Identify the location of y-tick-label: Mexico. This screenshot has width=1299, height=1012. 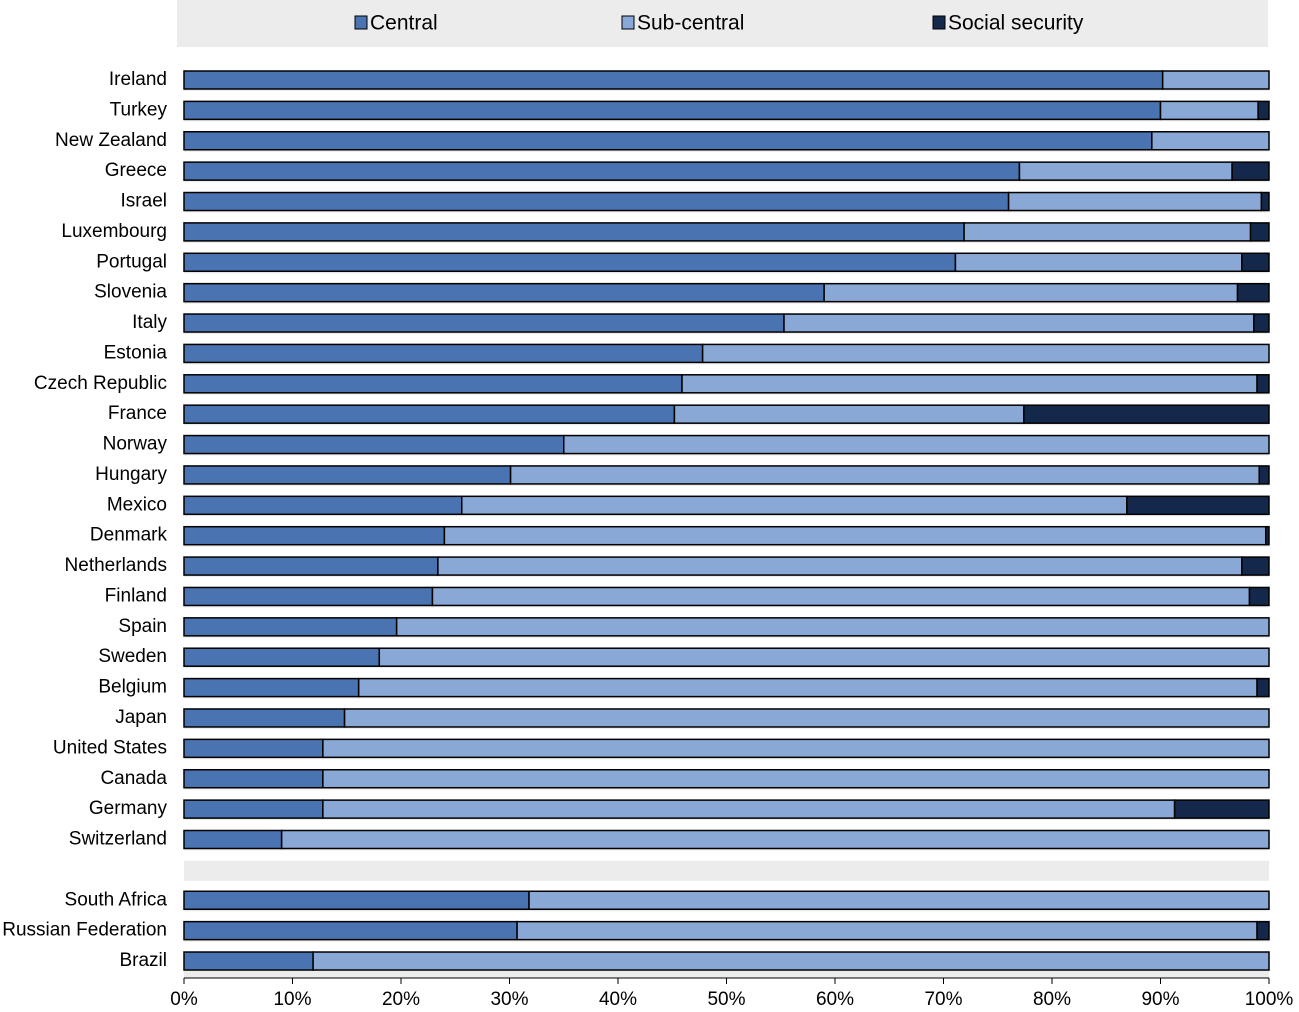
(137, 504).